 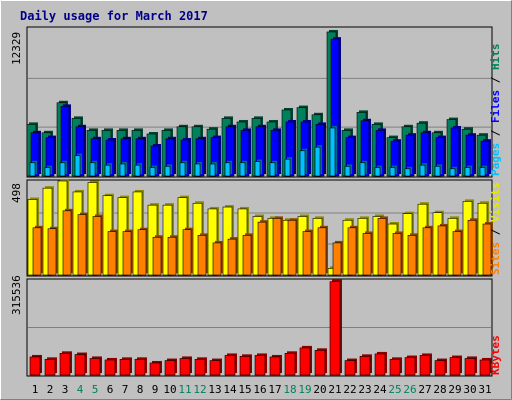 I want to click on day-label-6: 6, so click(x=110, y=389).